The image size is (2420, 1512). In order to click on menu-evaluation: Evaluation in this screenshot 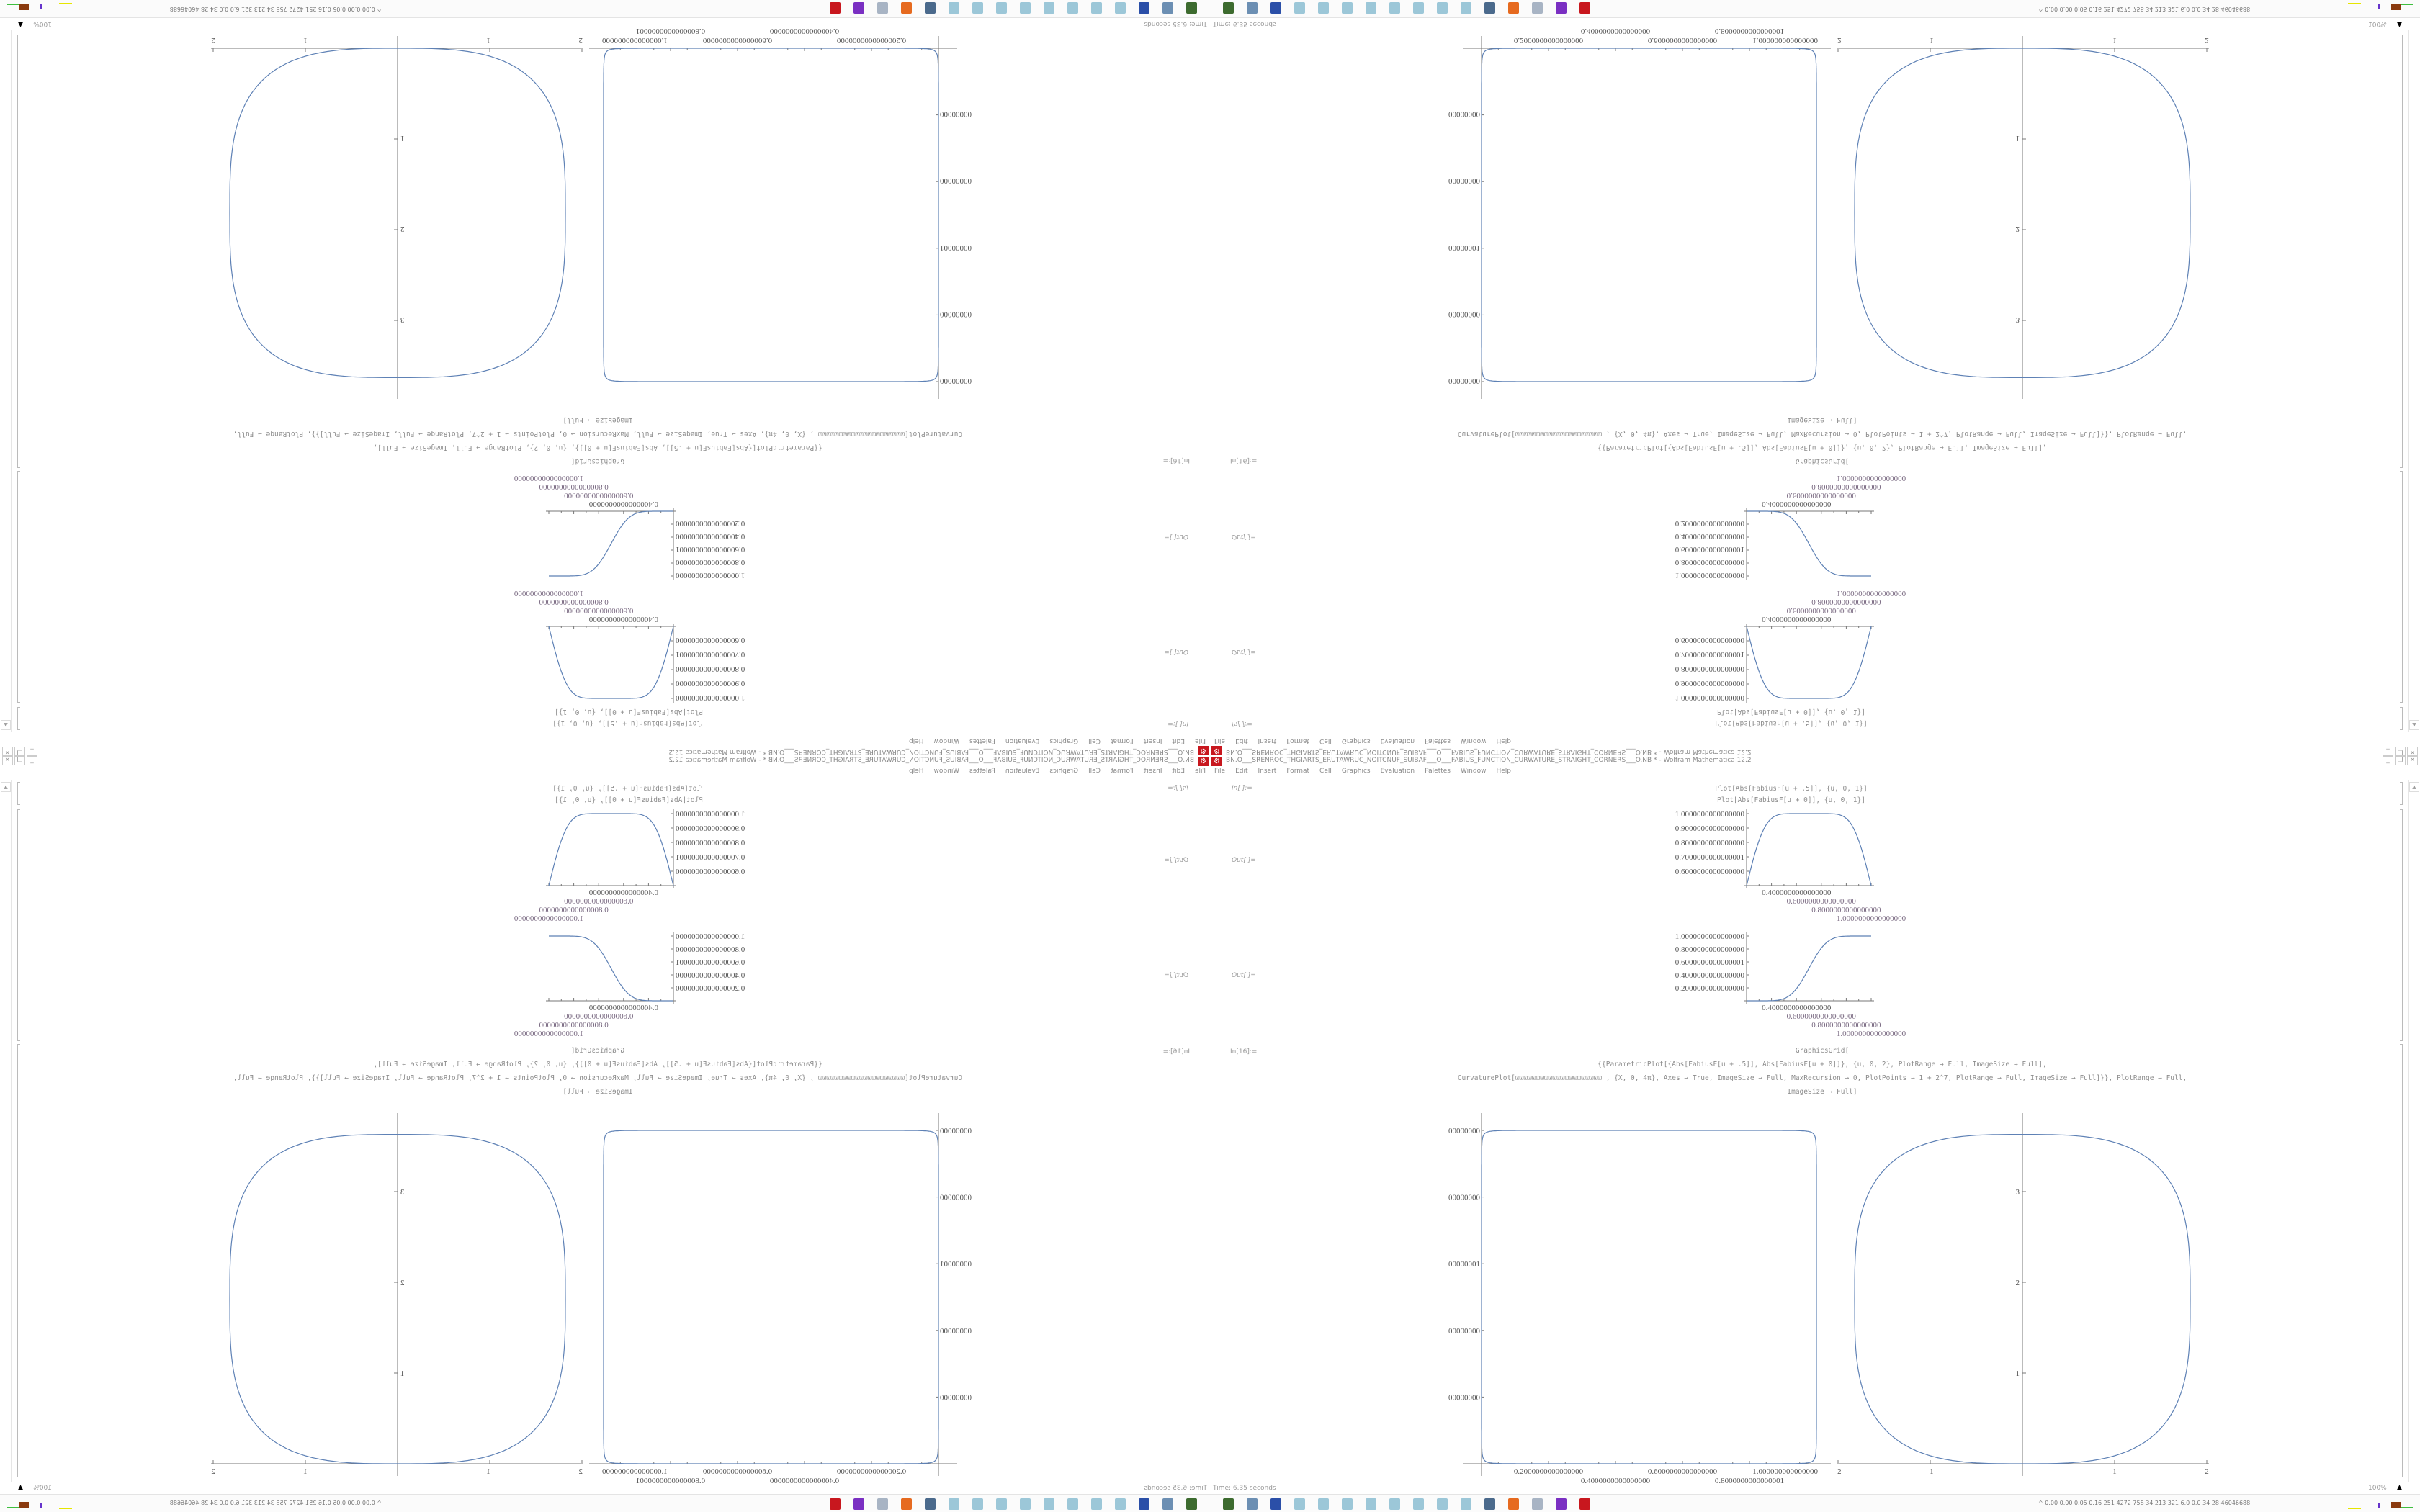, I will do `click(1397, 771)`.